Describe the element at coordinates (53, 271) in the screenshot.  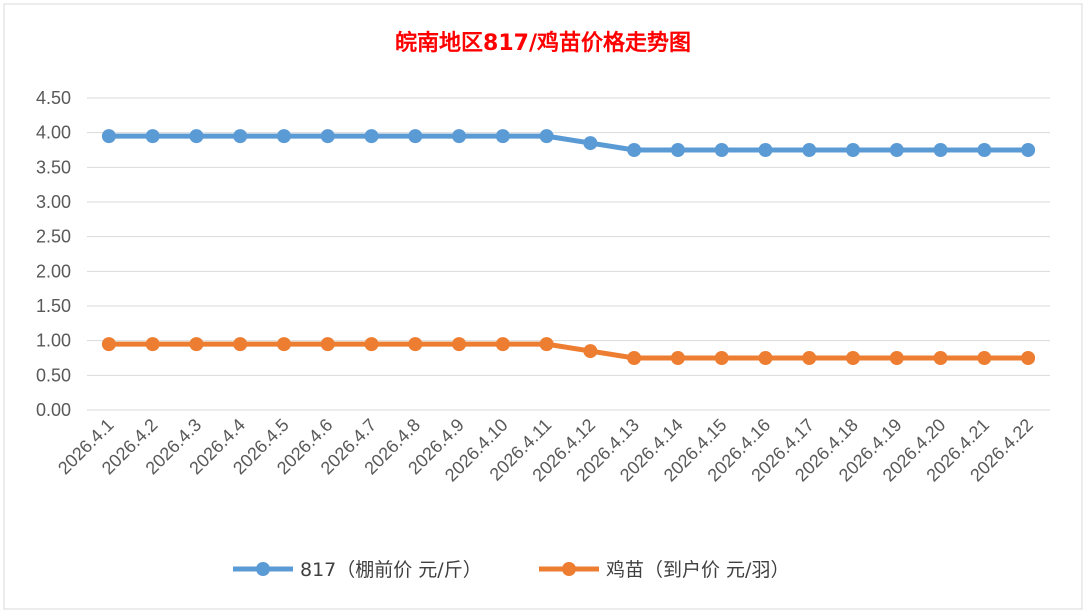
I see `y-tick-label: 2.00` at that location.